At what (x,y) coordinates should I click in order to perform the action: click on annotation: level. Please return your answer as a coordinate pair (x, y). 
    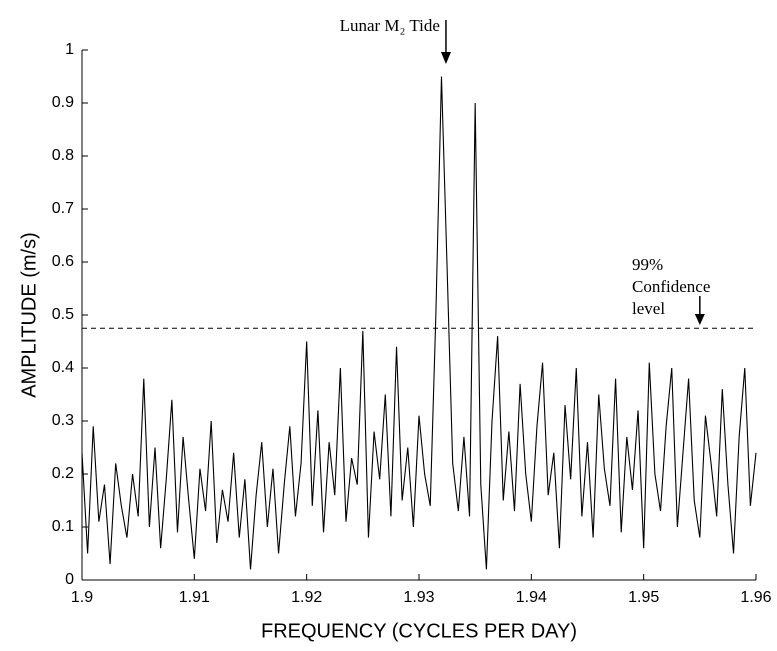
    Looking at the image, I should click on (648, 308).